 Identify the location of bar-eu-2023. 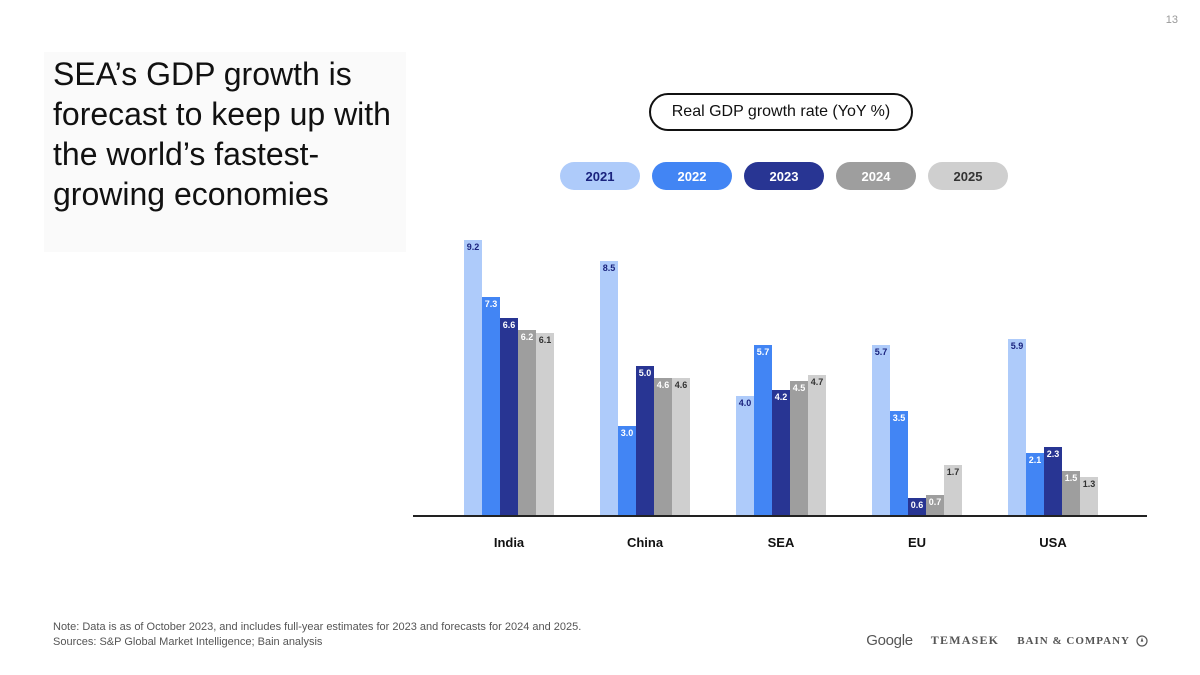
(917, 507).